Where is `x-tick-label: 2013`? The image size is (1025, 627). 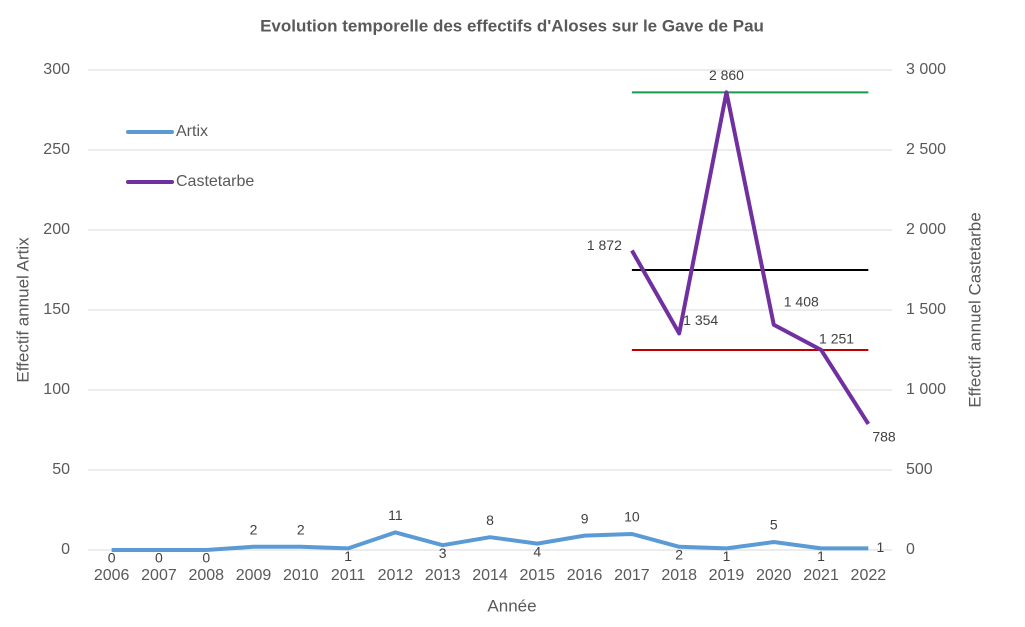
x-tick-label: 2013 is located at coordinates (443, 575).